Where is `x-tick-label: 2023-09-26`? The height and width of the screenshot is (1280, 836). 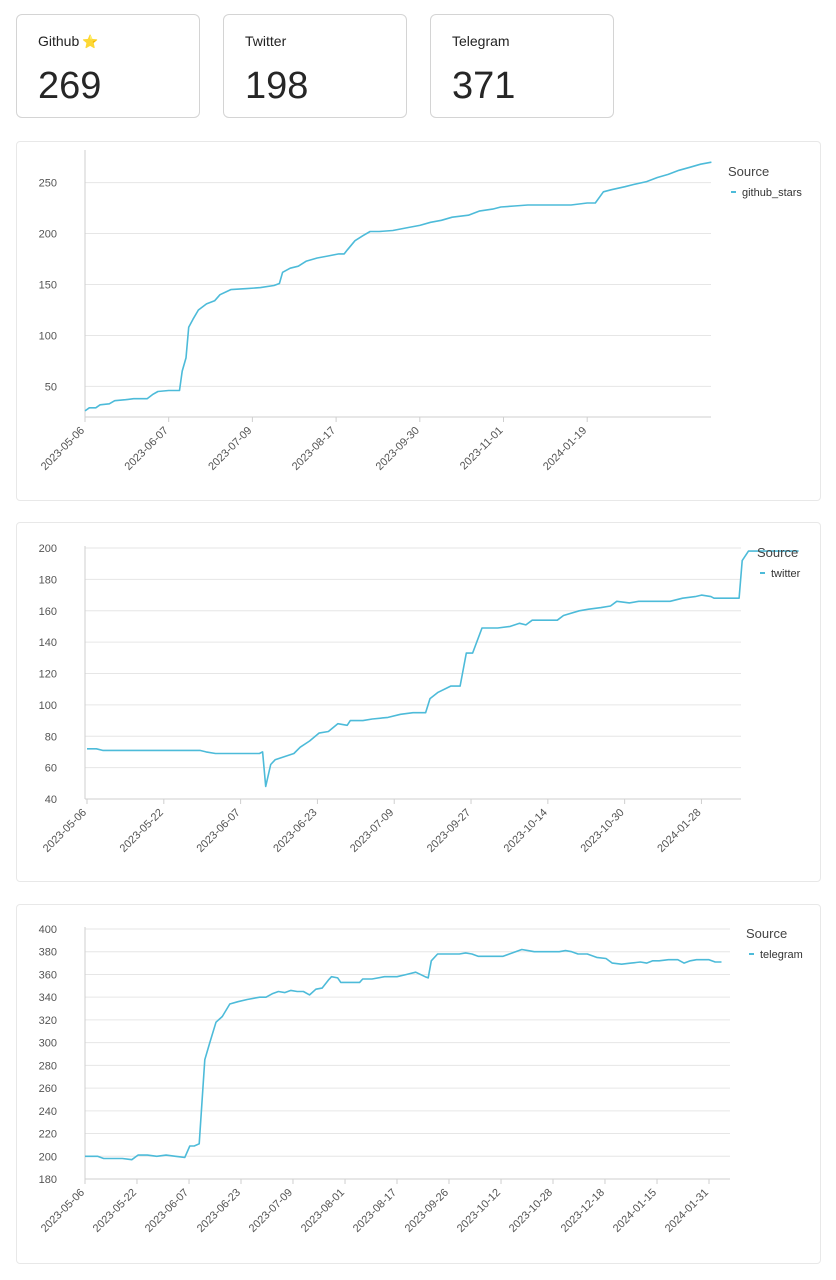 x-tick-label: 2023-09-26 is located at coordinates (427, 1211).